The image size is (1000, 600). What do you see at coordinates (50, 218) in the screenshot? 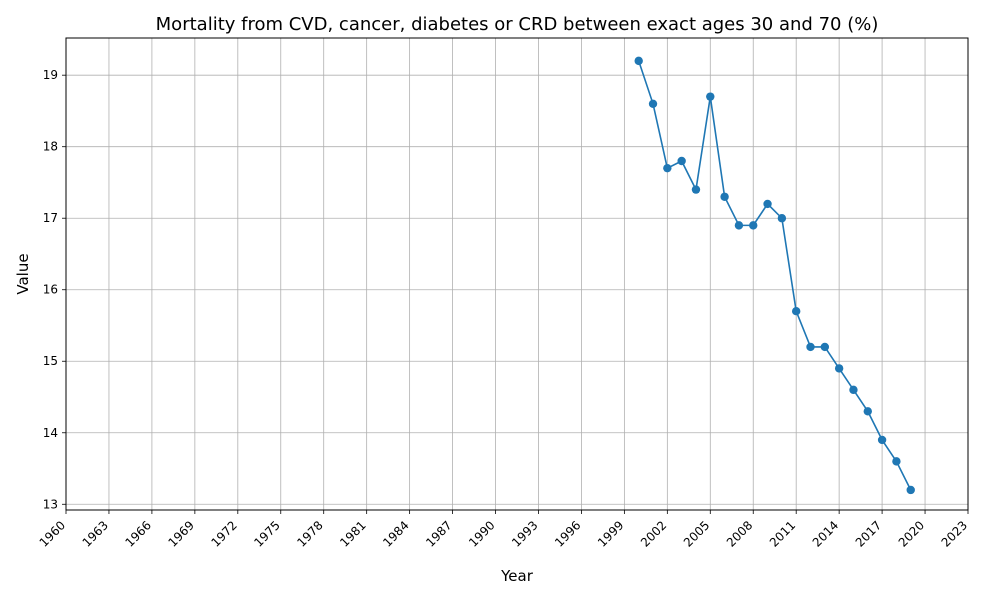
I see `y-tick-label: 17` at bounding box center [50, 218].